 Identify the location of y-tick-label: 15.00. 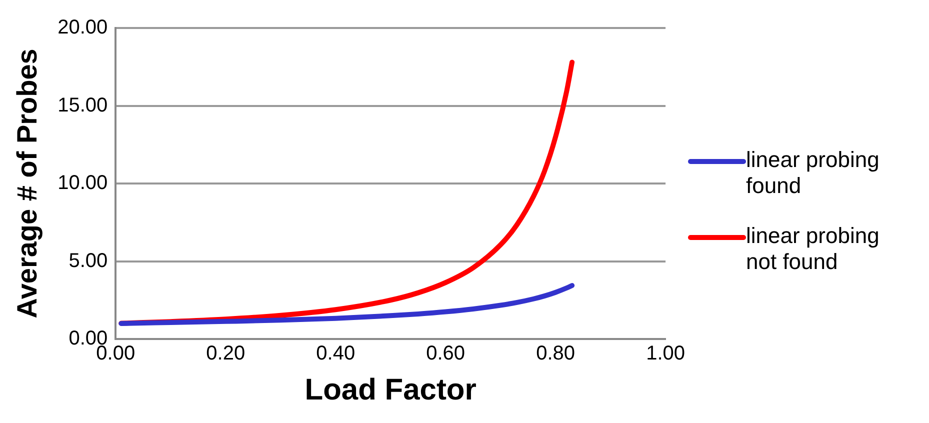
(83, 105).